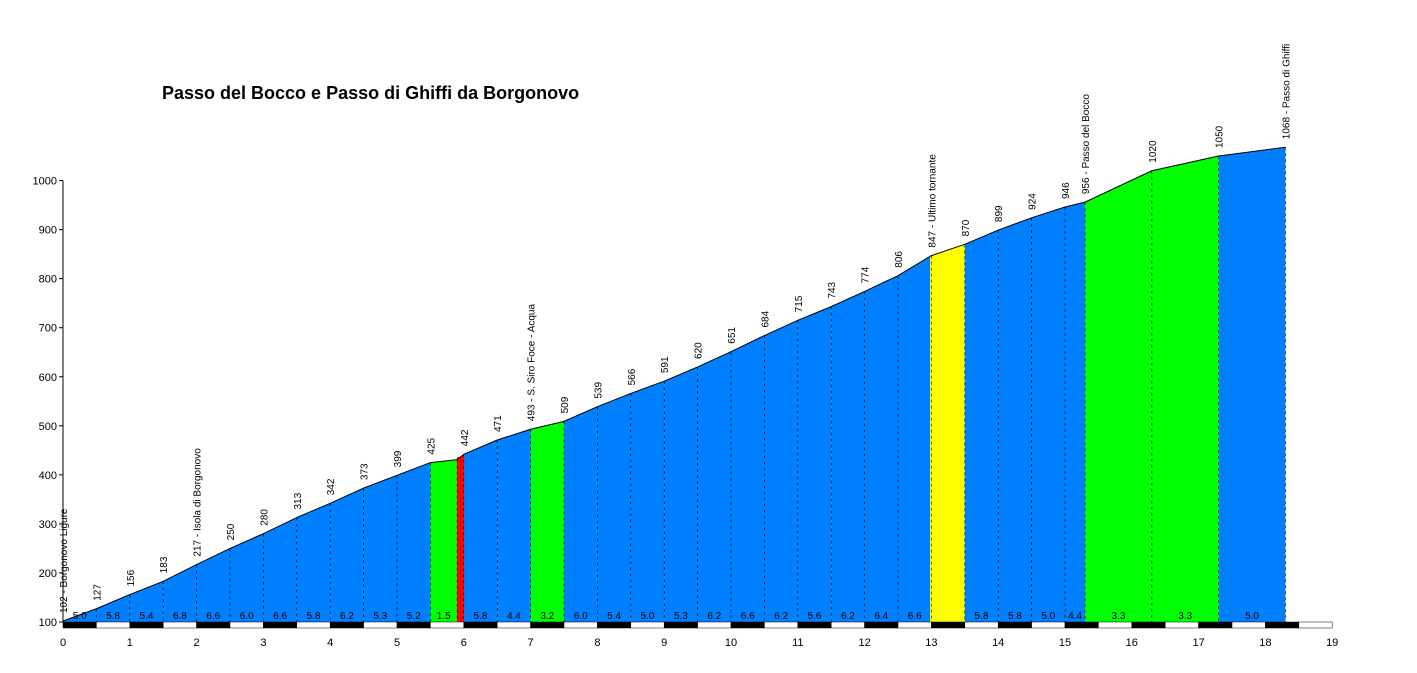 The width and height of the screenshot is (1417, 673). I want to click on gradient-label: 3.2, so click(547, 616).